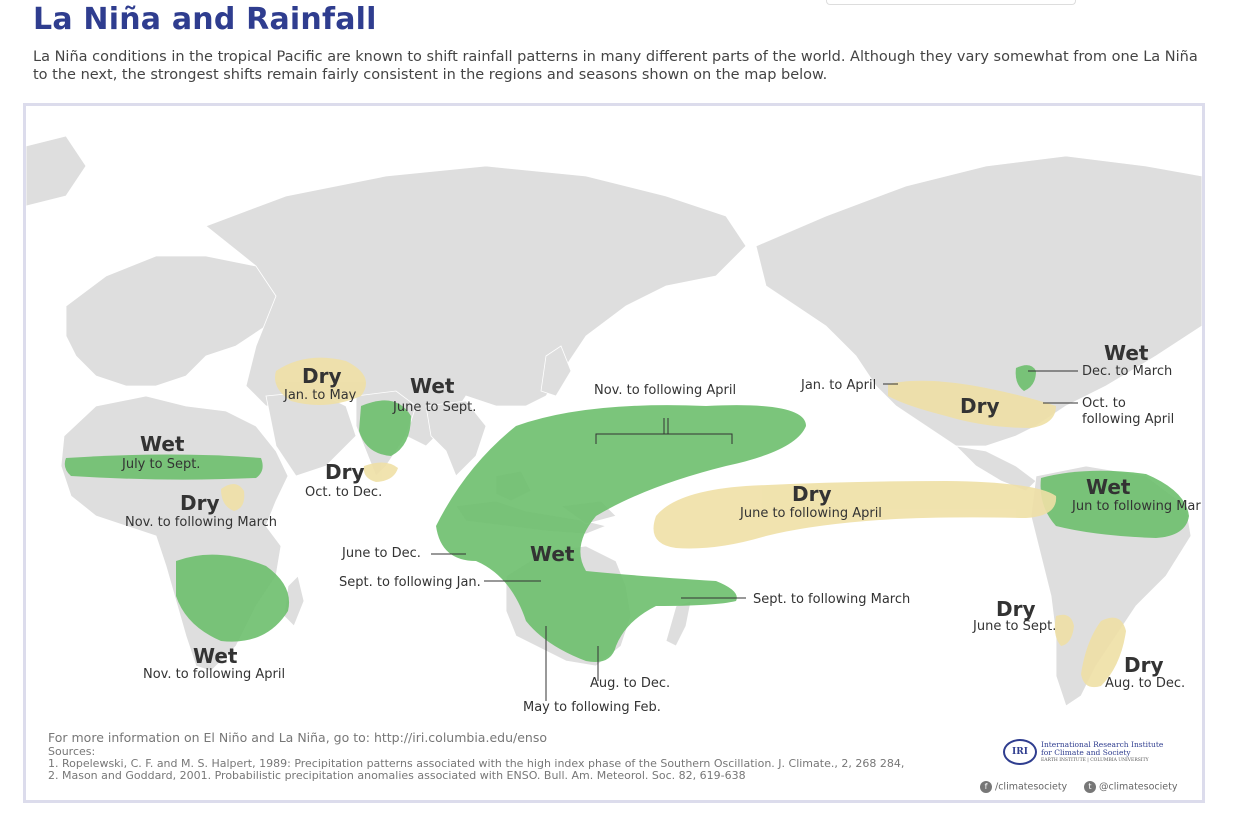 This screenshot has height=813, width=1258. What do you see at coordinates (1144, 665) in the screenshot?
I see `label-se-south-america-type: Dry` at bounding box center [1144, 665].